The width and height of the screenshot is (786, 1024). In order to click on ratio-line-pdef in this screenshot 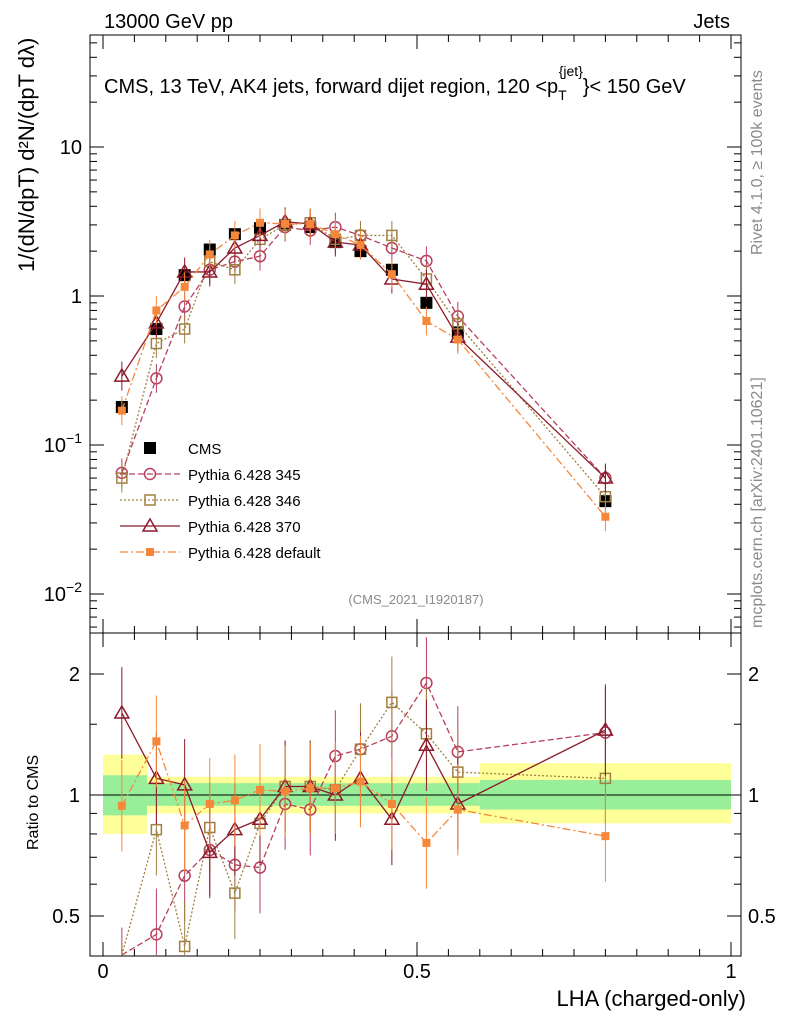, I will do `click(363, 791)`.